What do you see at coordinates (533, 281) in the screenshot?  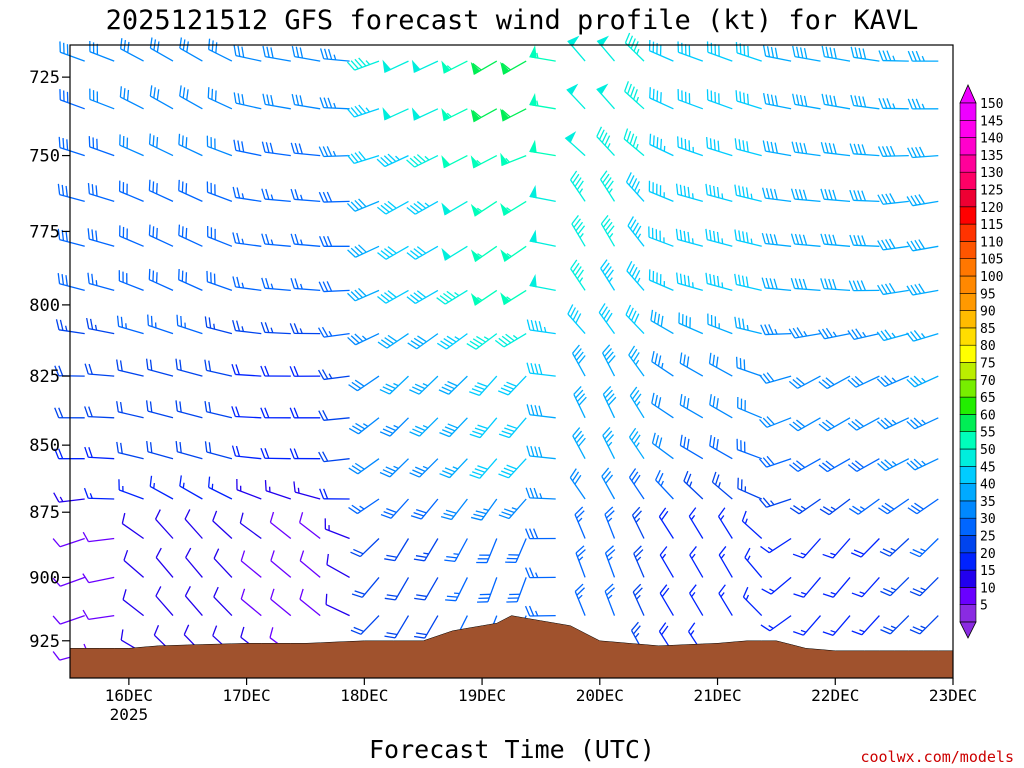 I see `barb-pennant` at bounding box center [533, 281].